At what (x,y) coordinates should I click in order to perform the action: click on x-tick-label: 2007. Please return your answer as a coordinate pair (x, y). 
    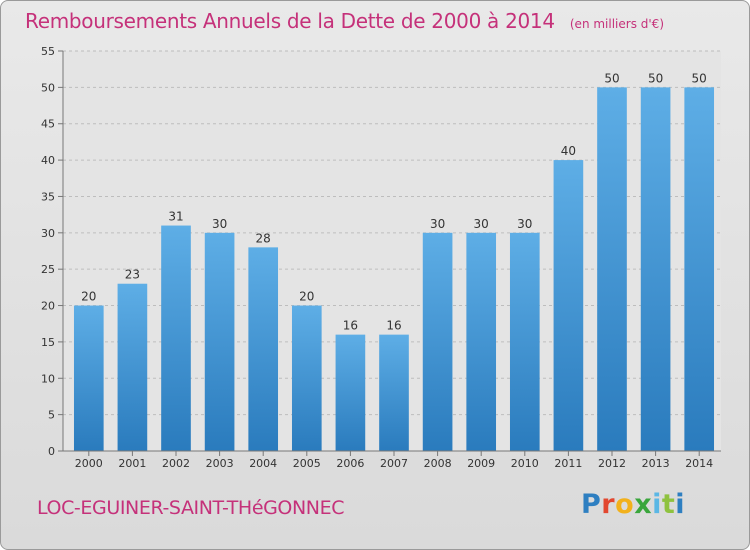
    Looking at the image, I should click on (394, 463).